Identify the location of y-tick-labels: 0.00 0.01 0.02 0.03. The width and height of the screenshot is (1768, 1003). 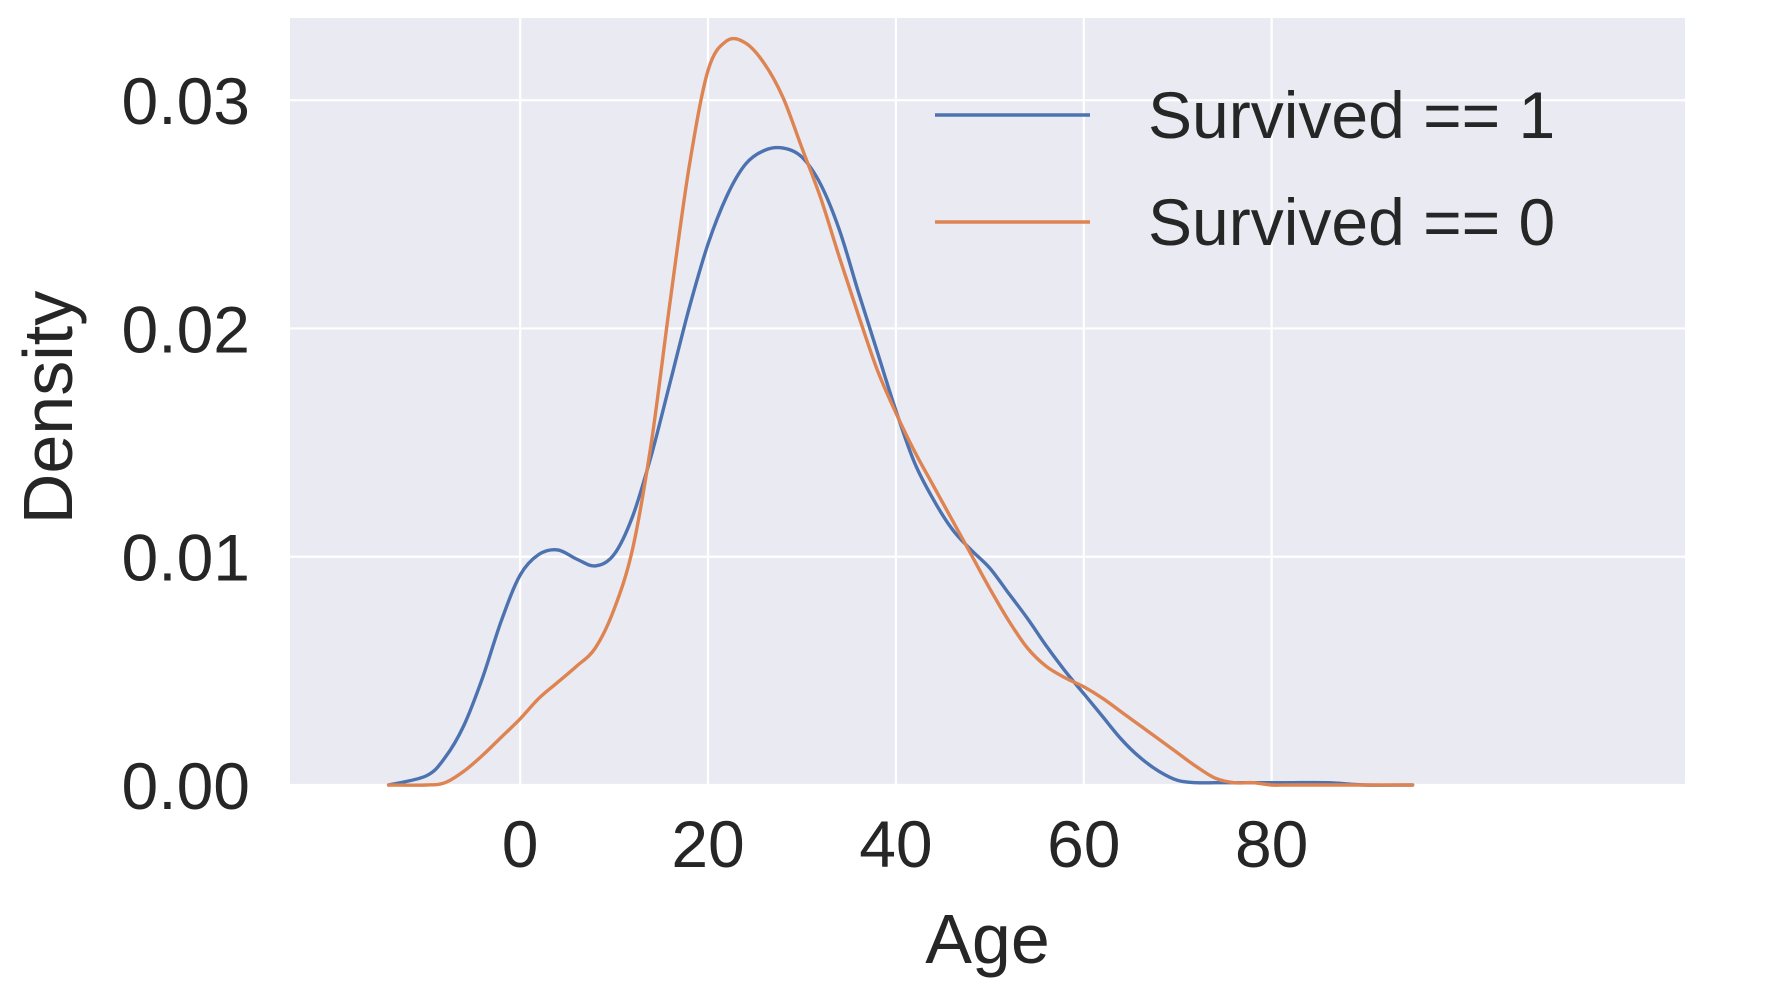
(186, 443).